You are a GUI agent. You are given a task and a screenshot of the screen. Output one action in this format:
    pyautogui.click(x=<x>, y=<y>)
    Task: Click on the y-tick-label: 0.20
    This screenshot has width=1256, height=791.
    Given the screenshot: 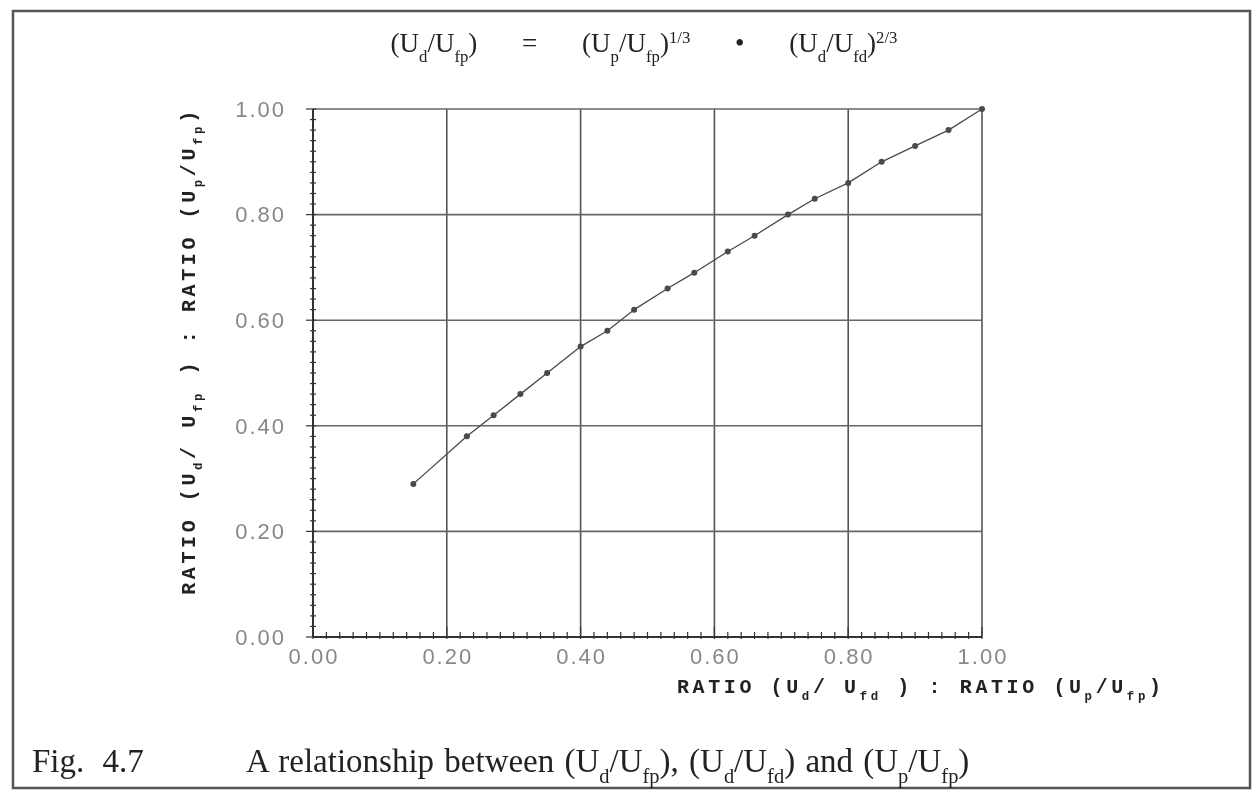 What is the action you would take?
    pyautogui.click(x=260, y=532)
    